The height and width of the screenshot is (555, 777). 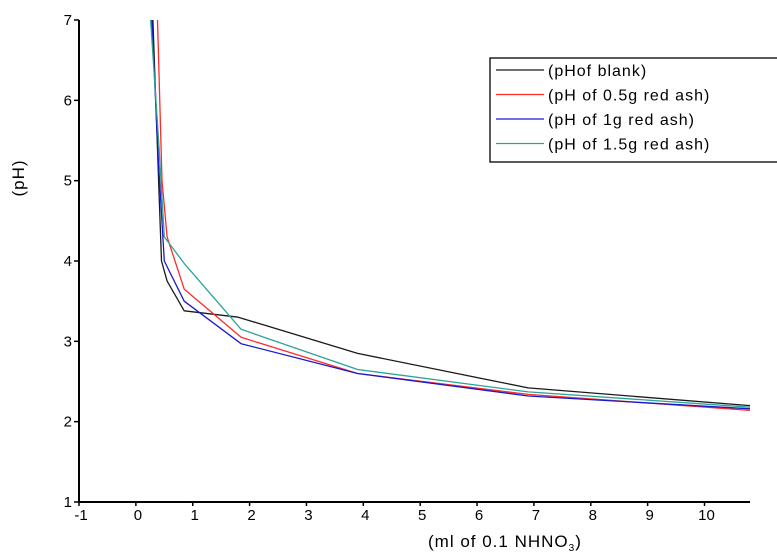 I want to click on y-tick-label: 6, so click(x=68, y=100).